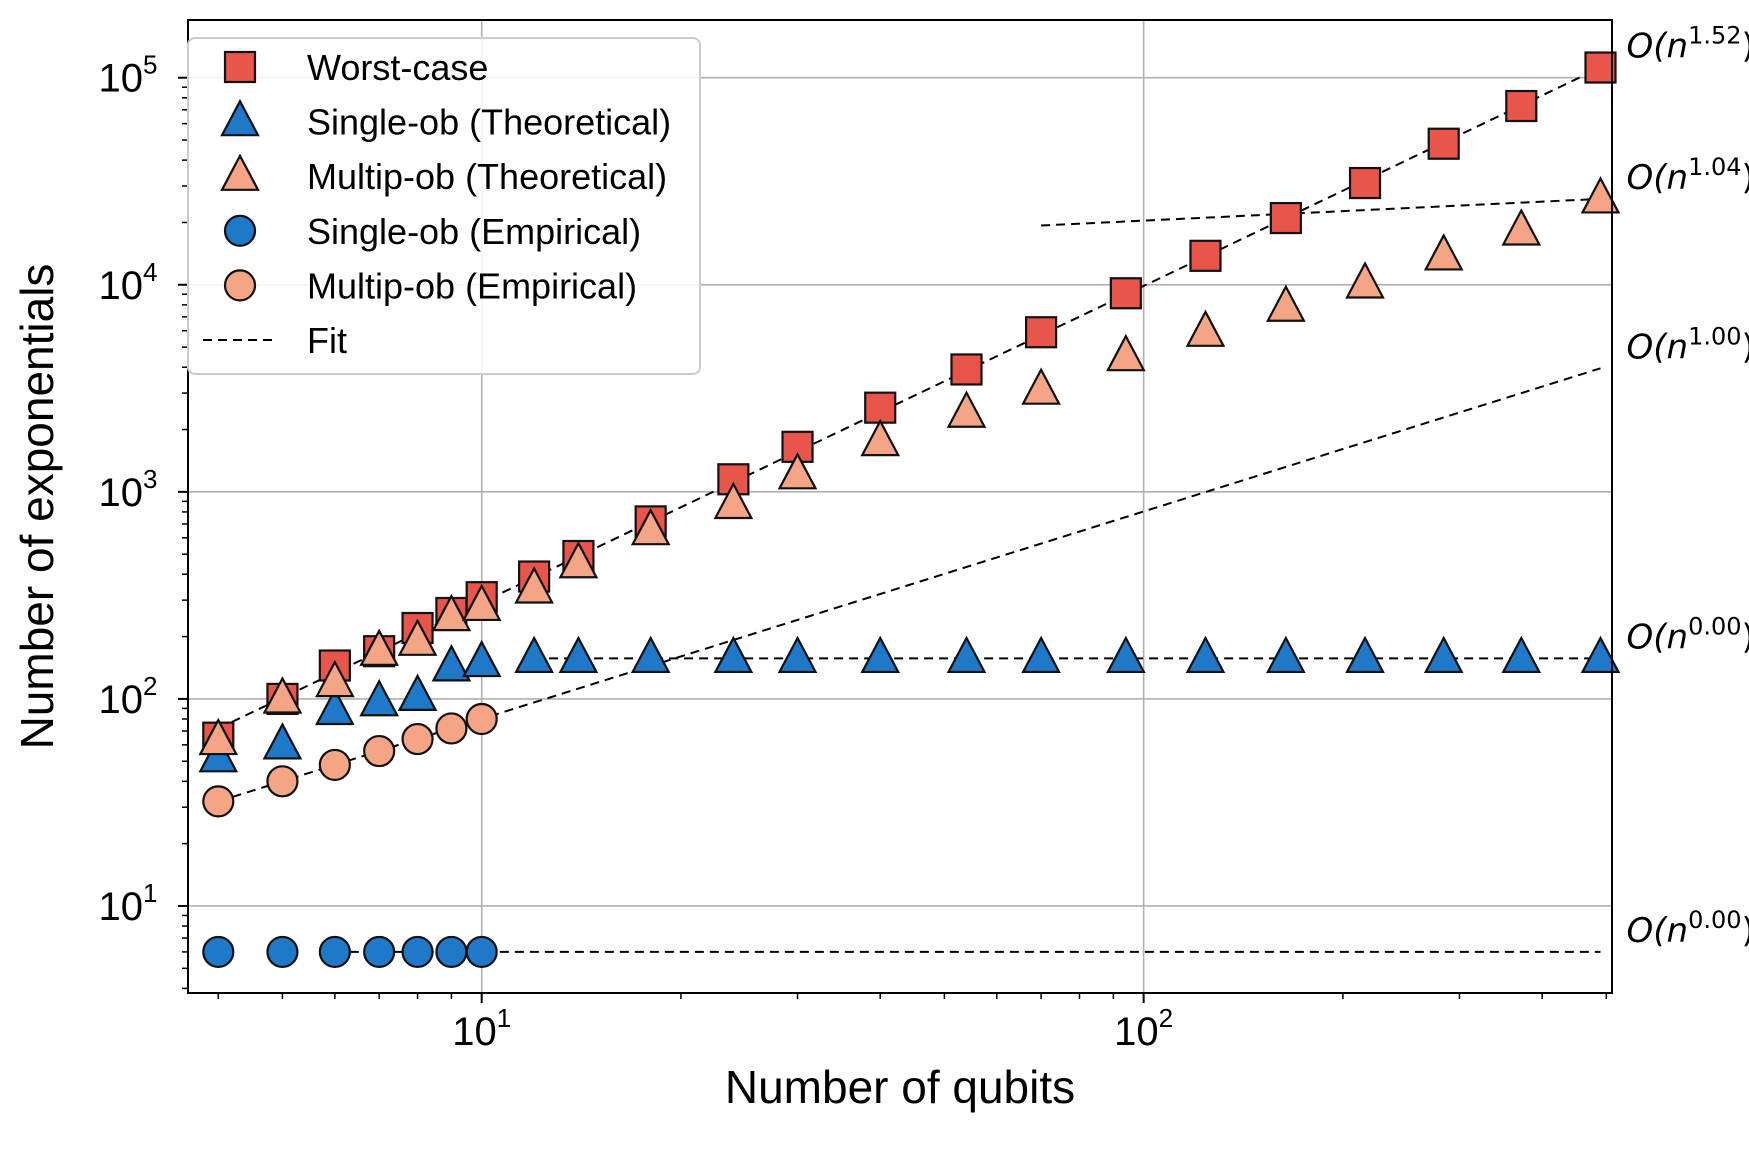  I want to click on x-axis-label: Number of qubits, so click(900, 1087).